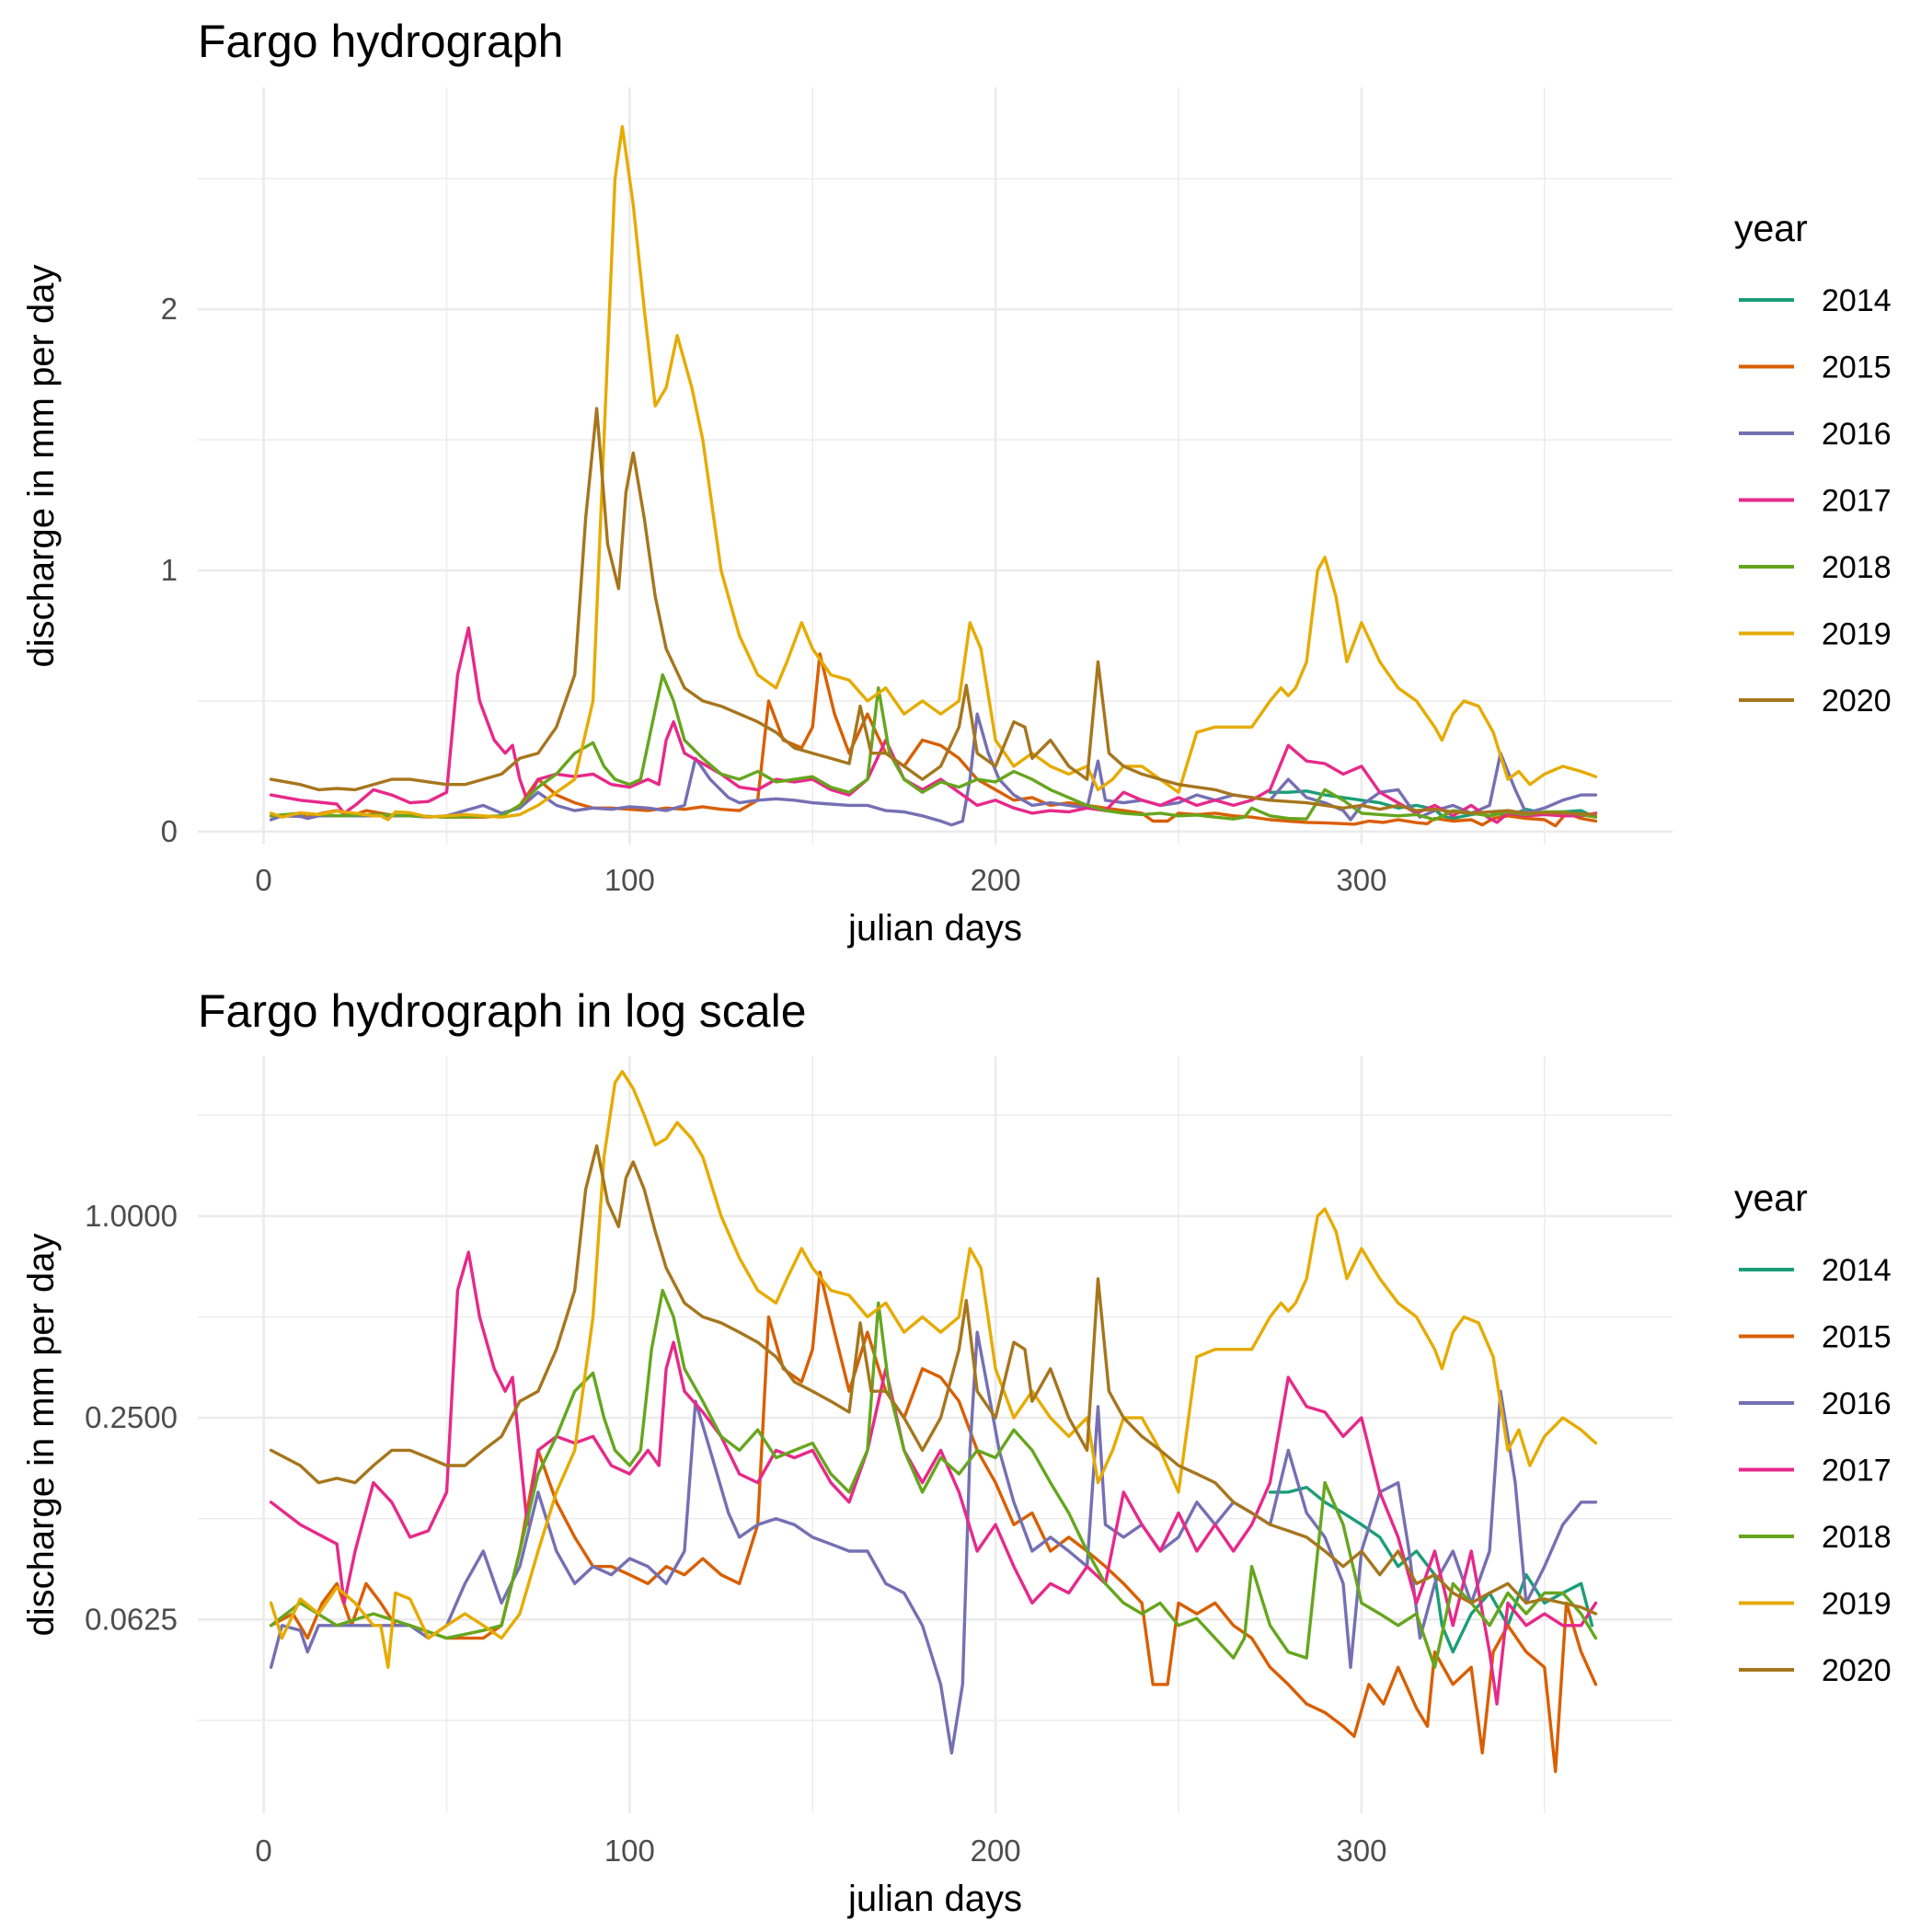  What do you see at coordinates (169, 831) in the screenshot?
I see `y-tick-label: 0` at bounding box center [169, 831].